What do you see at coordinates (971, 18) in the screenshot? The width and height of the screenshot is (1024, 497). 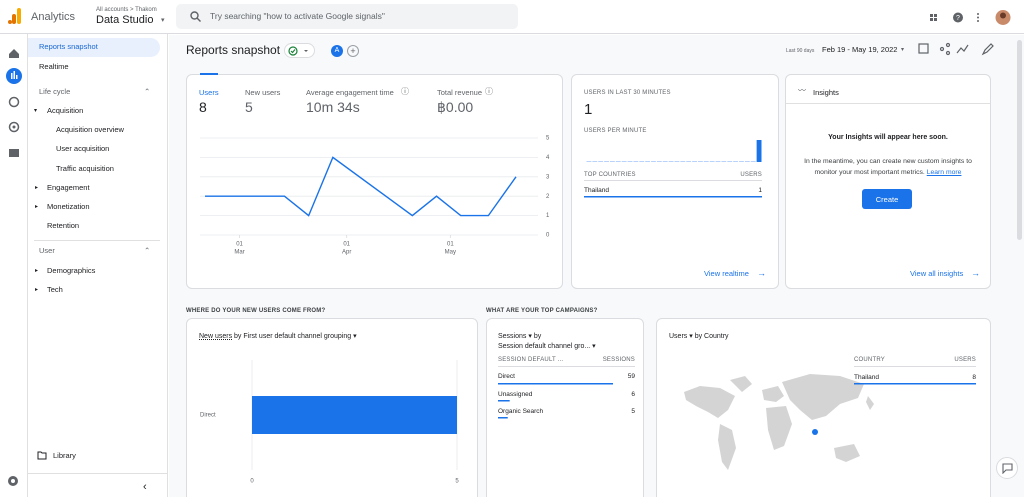 I see `top-icons: ?` at bounding box center [971, 18].